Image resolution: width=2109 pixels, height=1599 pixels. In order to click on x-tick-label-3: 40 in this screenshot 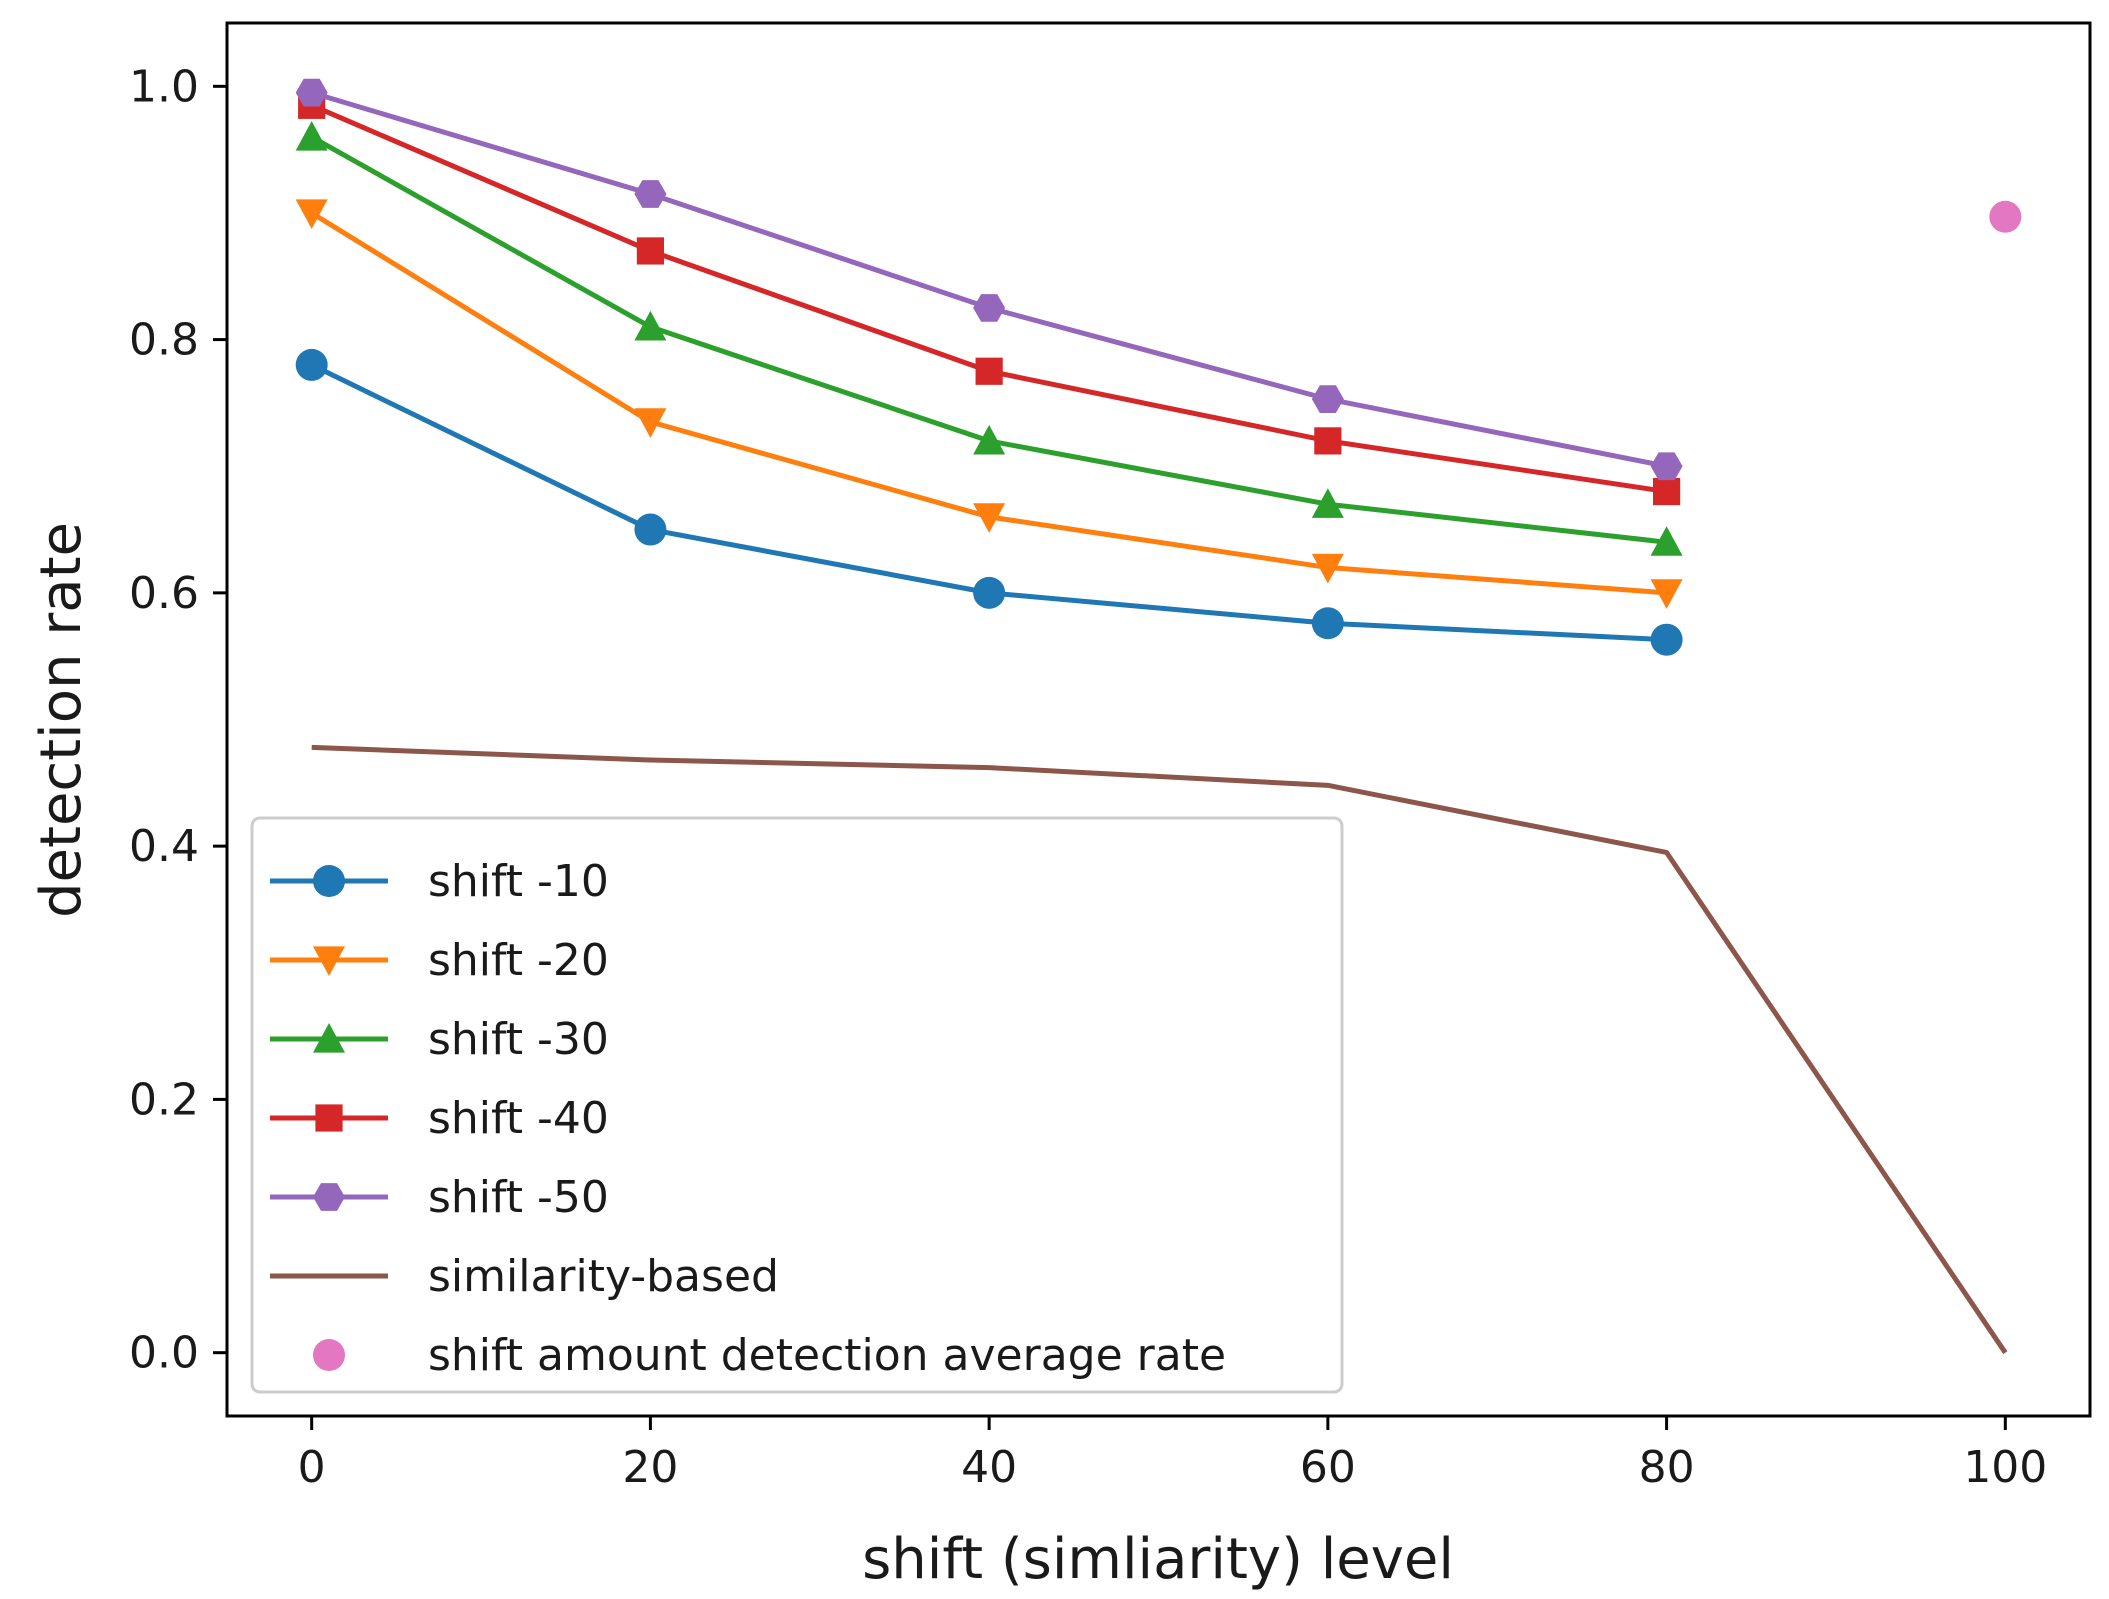, I will do `click(989, 1467)`.